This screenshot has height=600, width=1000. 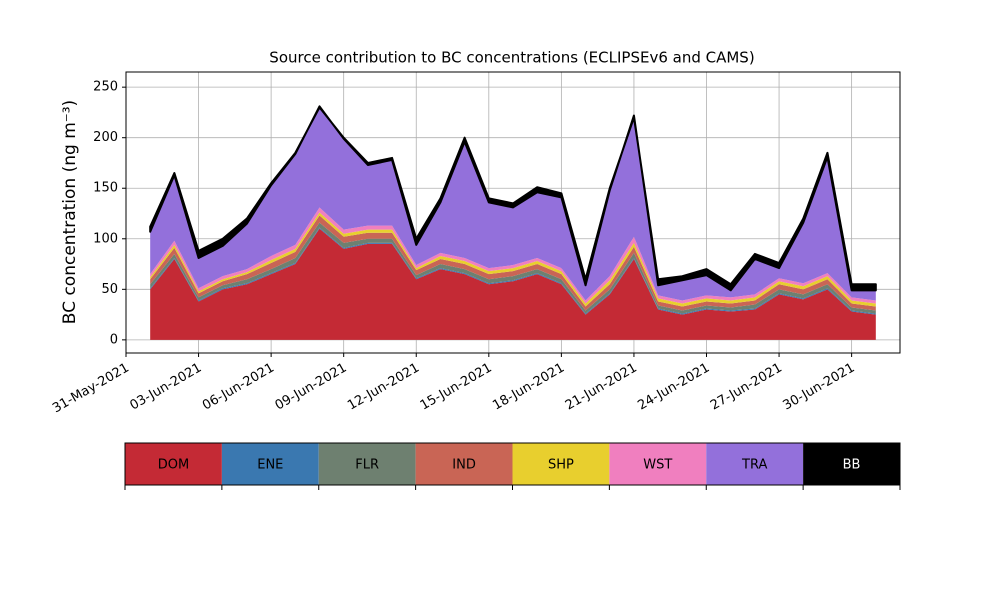 I want to click on x-tick-label: 30-Jun-2021, so click(x=819, y=387).